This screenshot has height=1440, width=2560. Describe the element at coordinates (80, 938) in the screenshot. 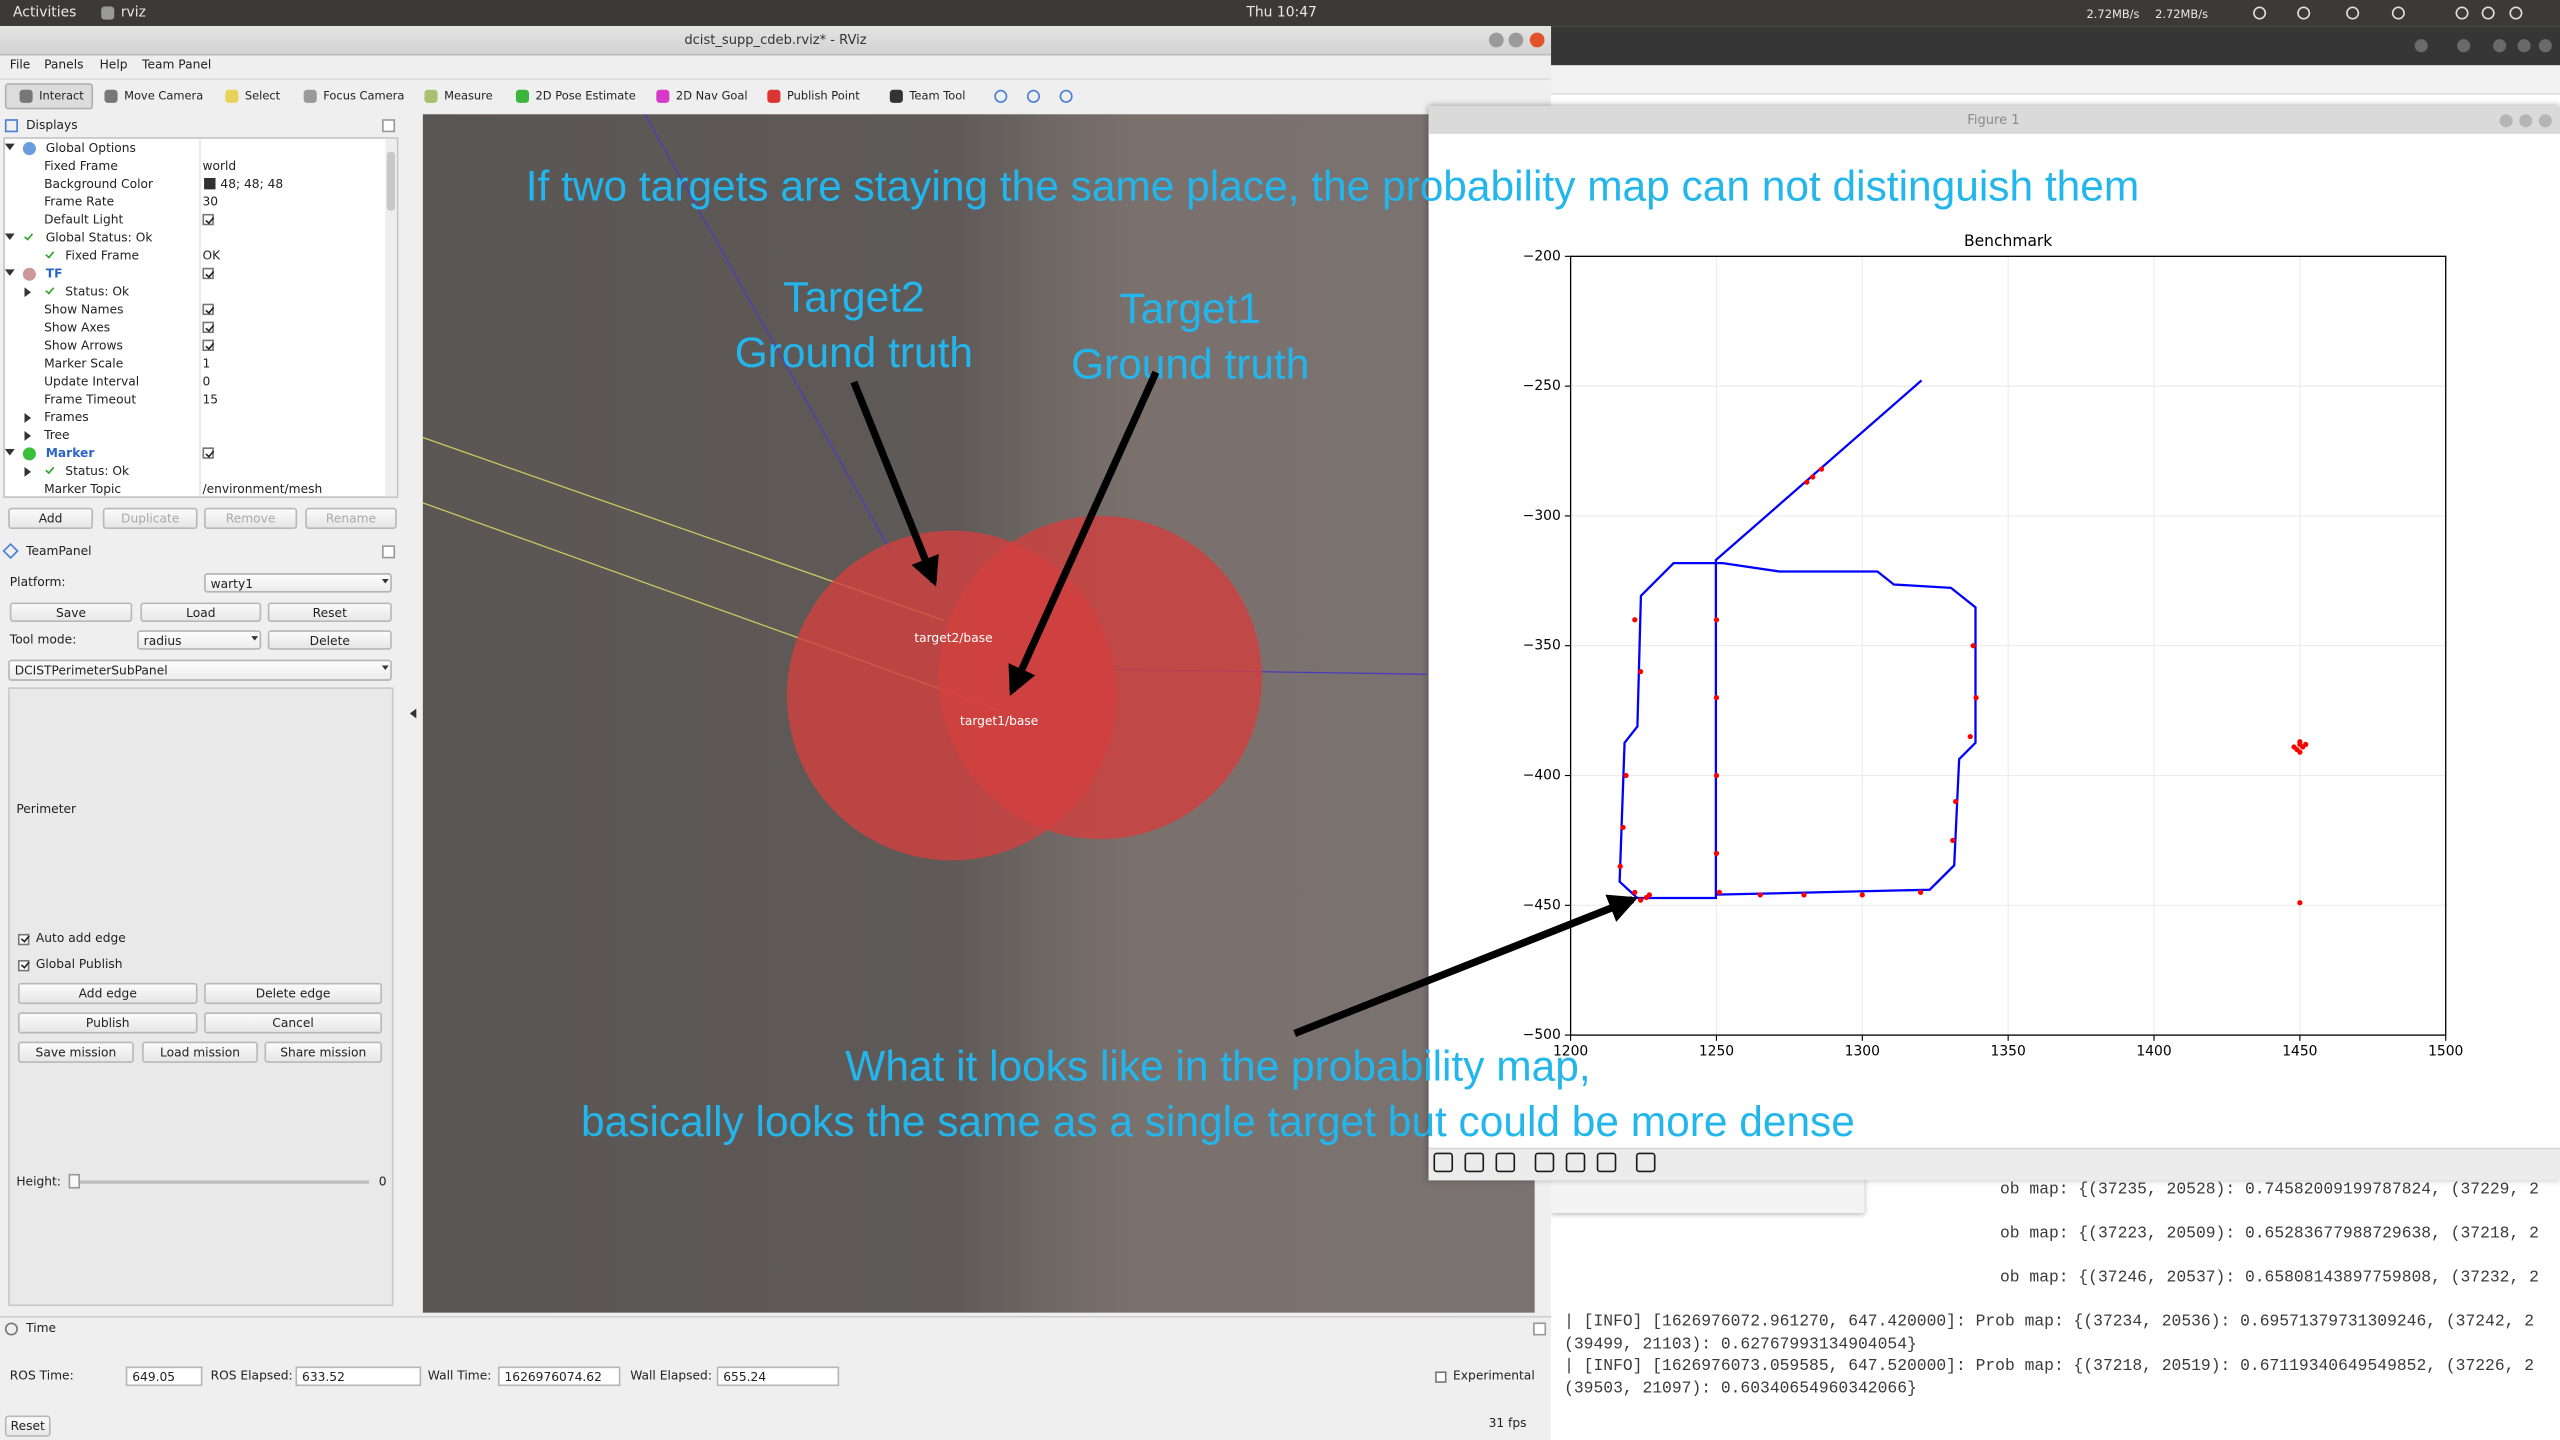

I see `option-label: Auto add edge` at that location.